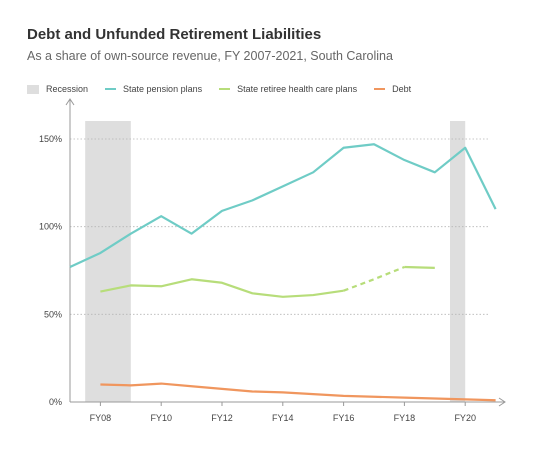 The height and width of the screenshot is (455, 539). I want to click on x-tick-label: FY12, so click(222, 418).